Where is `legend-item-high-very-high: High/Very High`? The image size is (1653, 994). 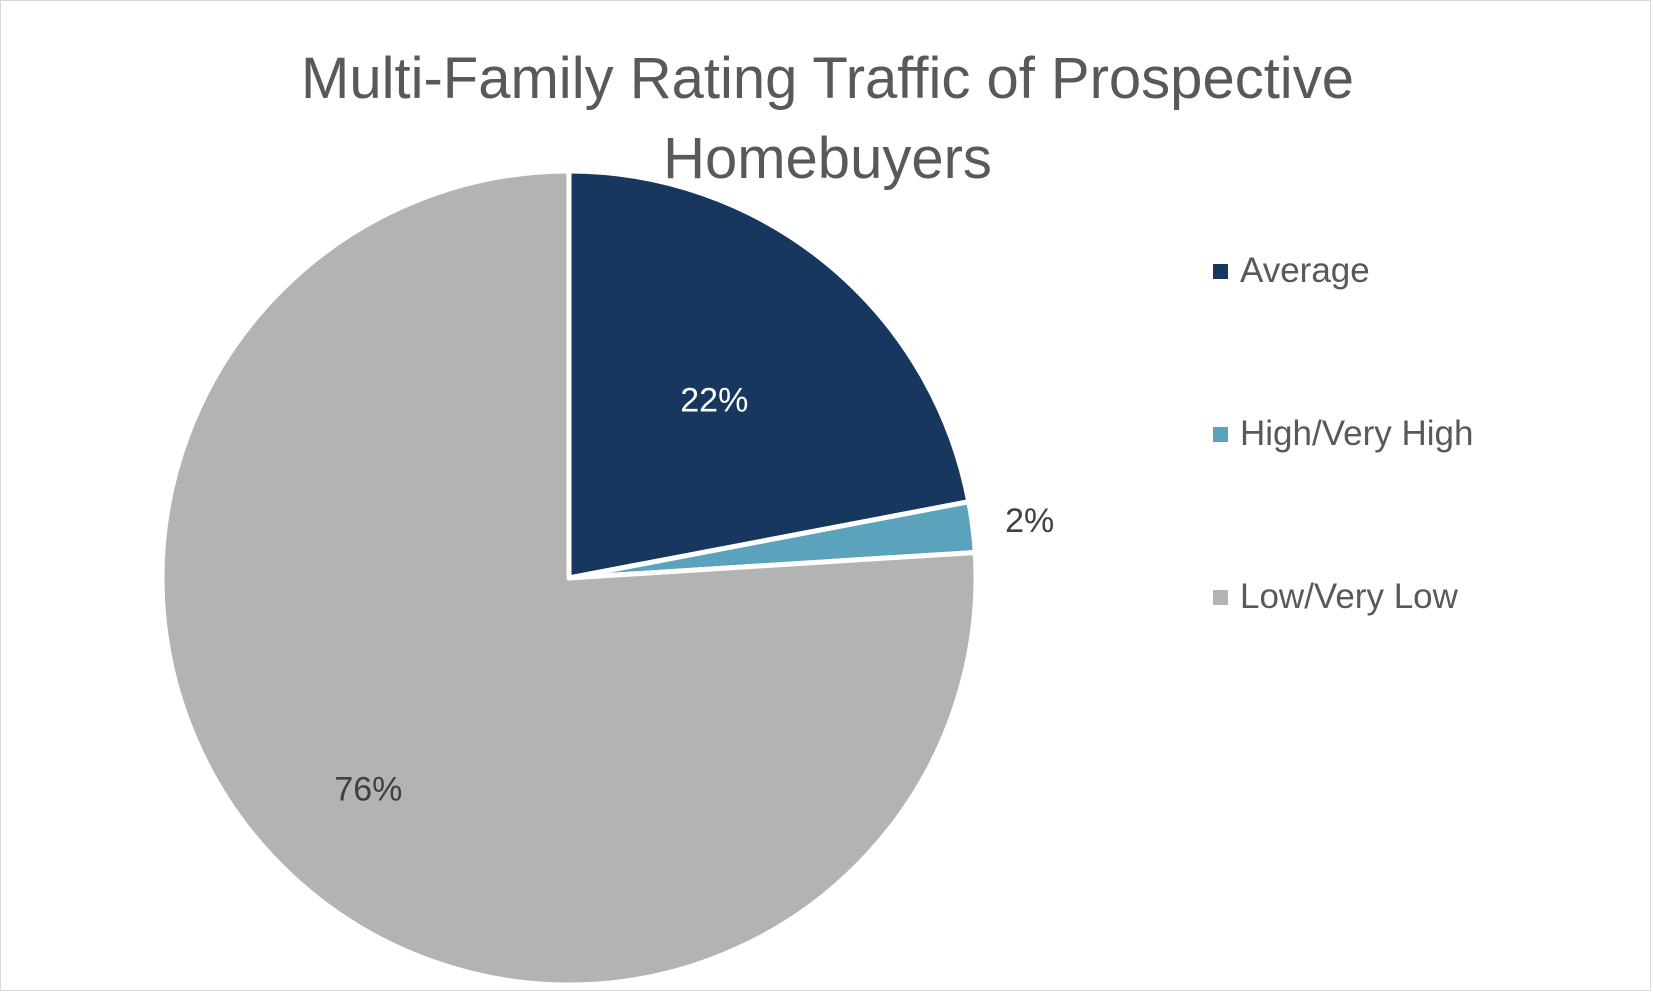 legend-item-high-very-high: High/Very High is located at coordinates (1343, 434).